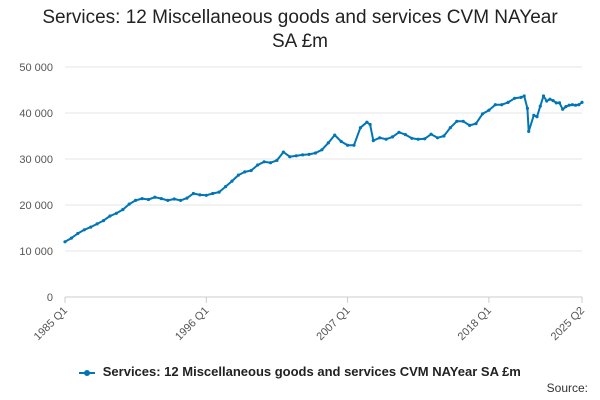 This screenshot has width=600, height=400. What do you see at coordinates (87, 373) in the screenshot?
I see `legend-swatch` at bounding box center [87, 373].